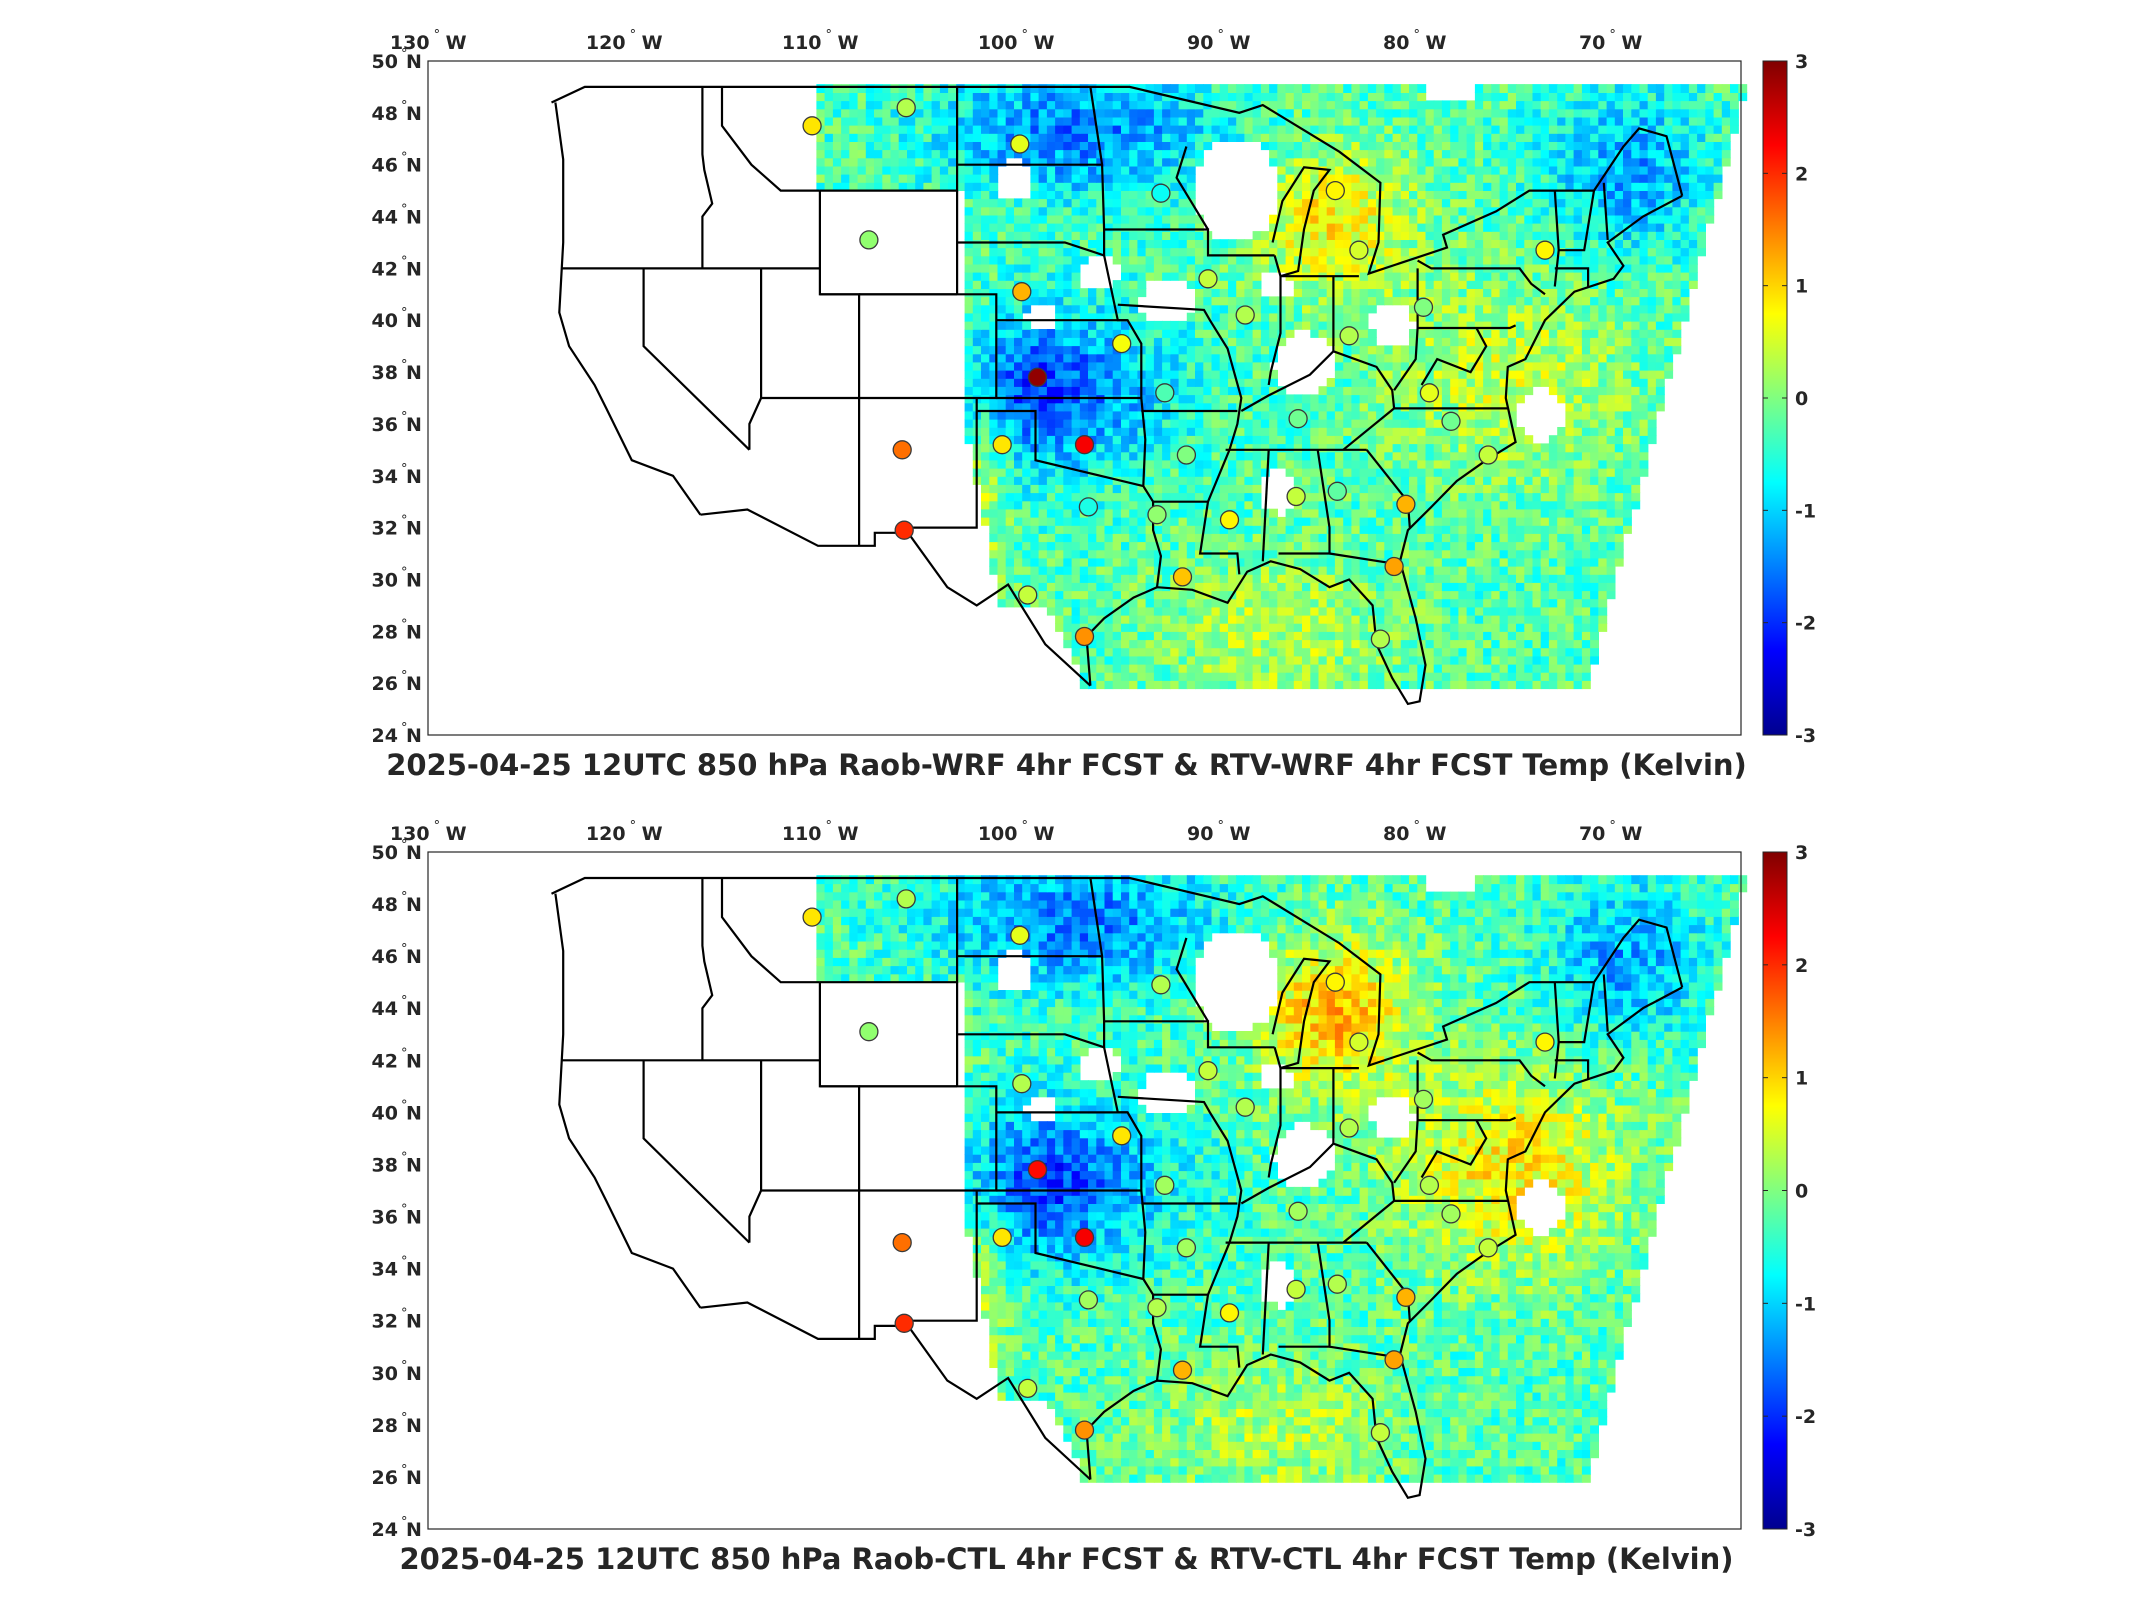 The width and height of the screenshot is (2133, 1600). What do you see at coordinates (397, 1476) in the screenshot?
I see `lat-tick-label: 26 °N` at bounding box center [397, 1476].